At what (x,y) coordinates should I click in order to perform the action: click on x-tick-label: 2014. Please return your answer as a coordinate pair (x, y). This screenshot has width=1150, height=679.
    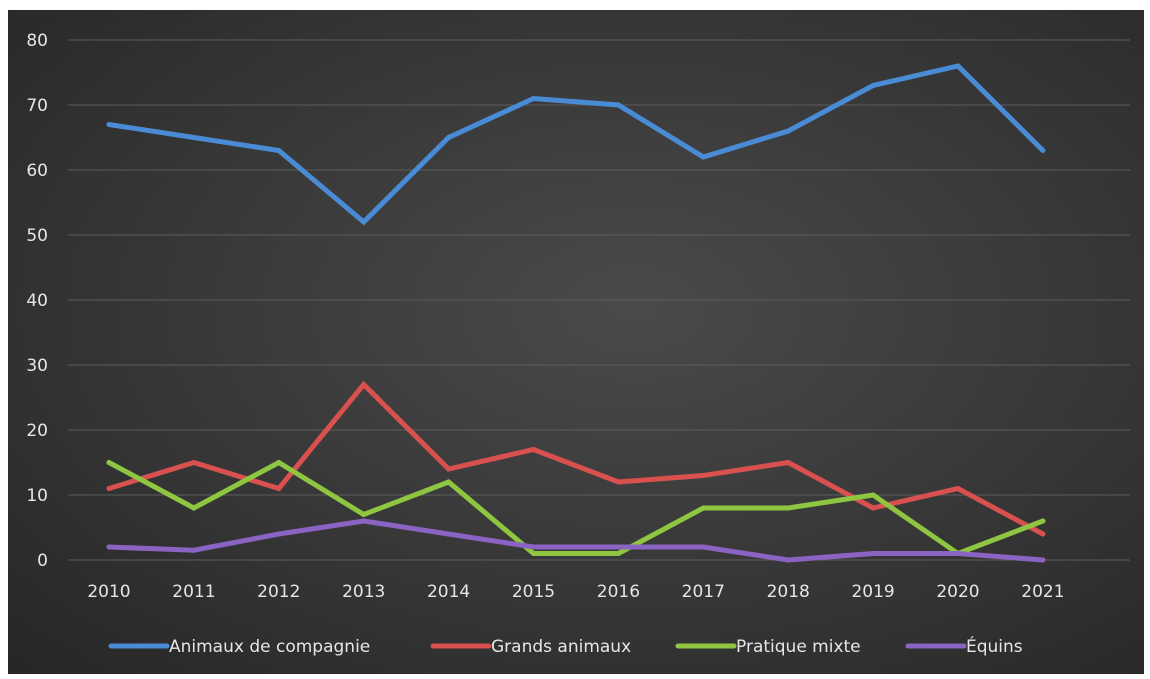
    Looking at the image, I should click on (448, 592).